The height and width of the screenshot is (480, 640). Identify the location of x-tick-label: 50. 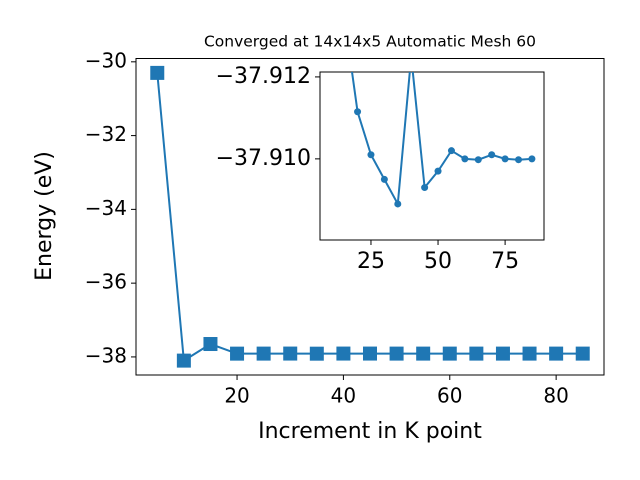
(438, 261).